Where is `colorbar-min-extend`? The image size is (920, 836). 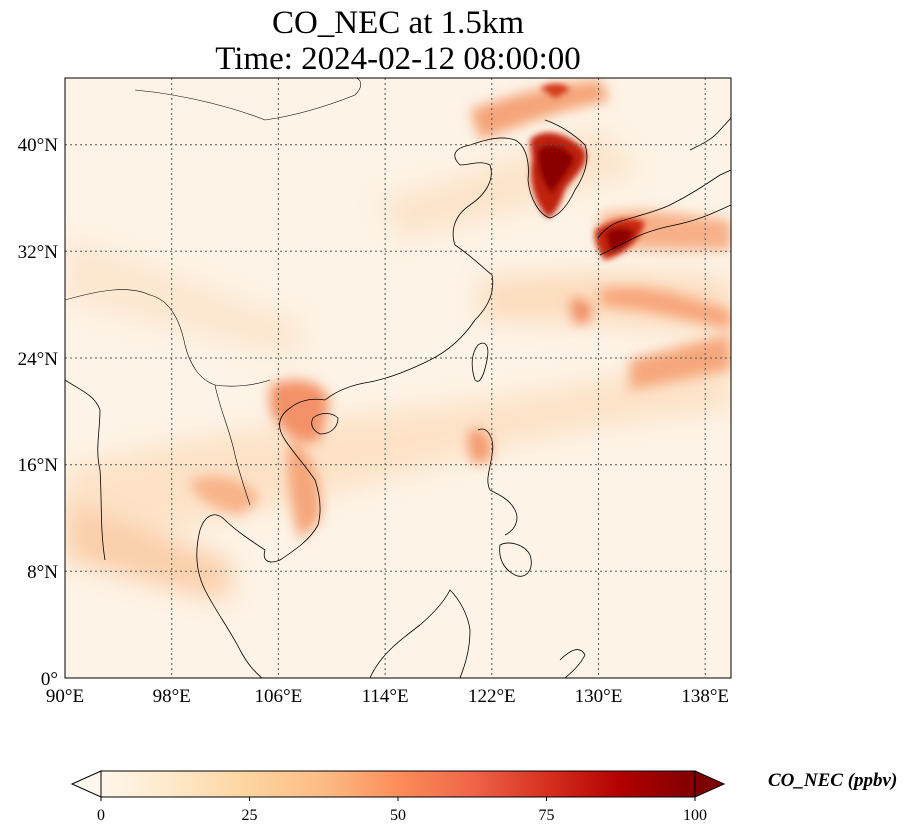
colorbar-min-extend is located at coordinates (86, 784).